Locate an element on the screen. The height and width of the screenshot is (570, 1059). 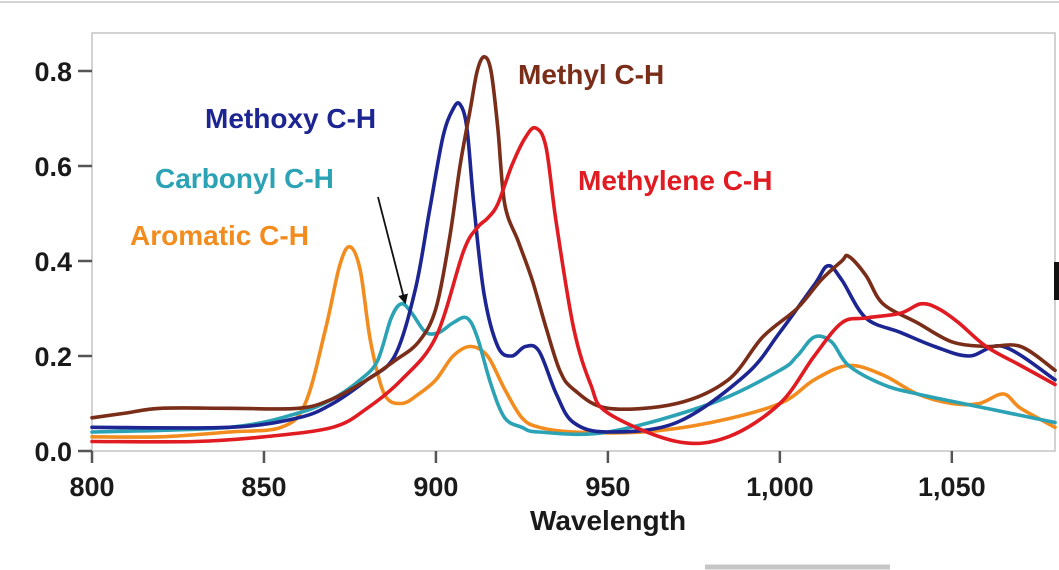
y-tick-label: 0.8 is located at coordinates (53, 72).